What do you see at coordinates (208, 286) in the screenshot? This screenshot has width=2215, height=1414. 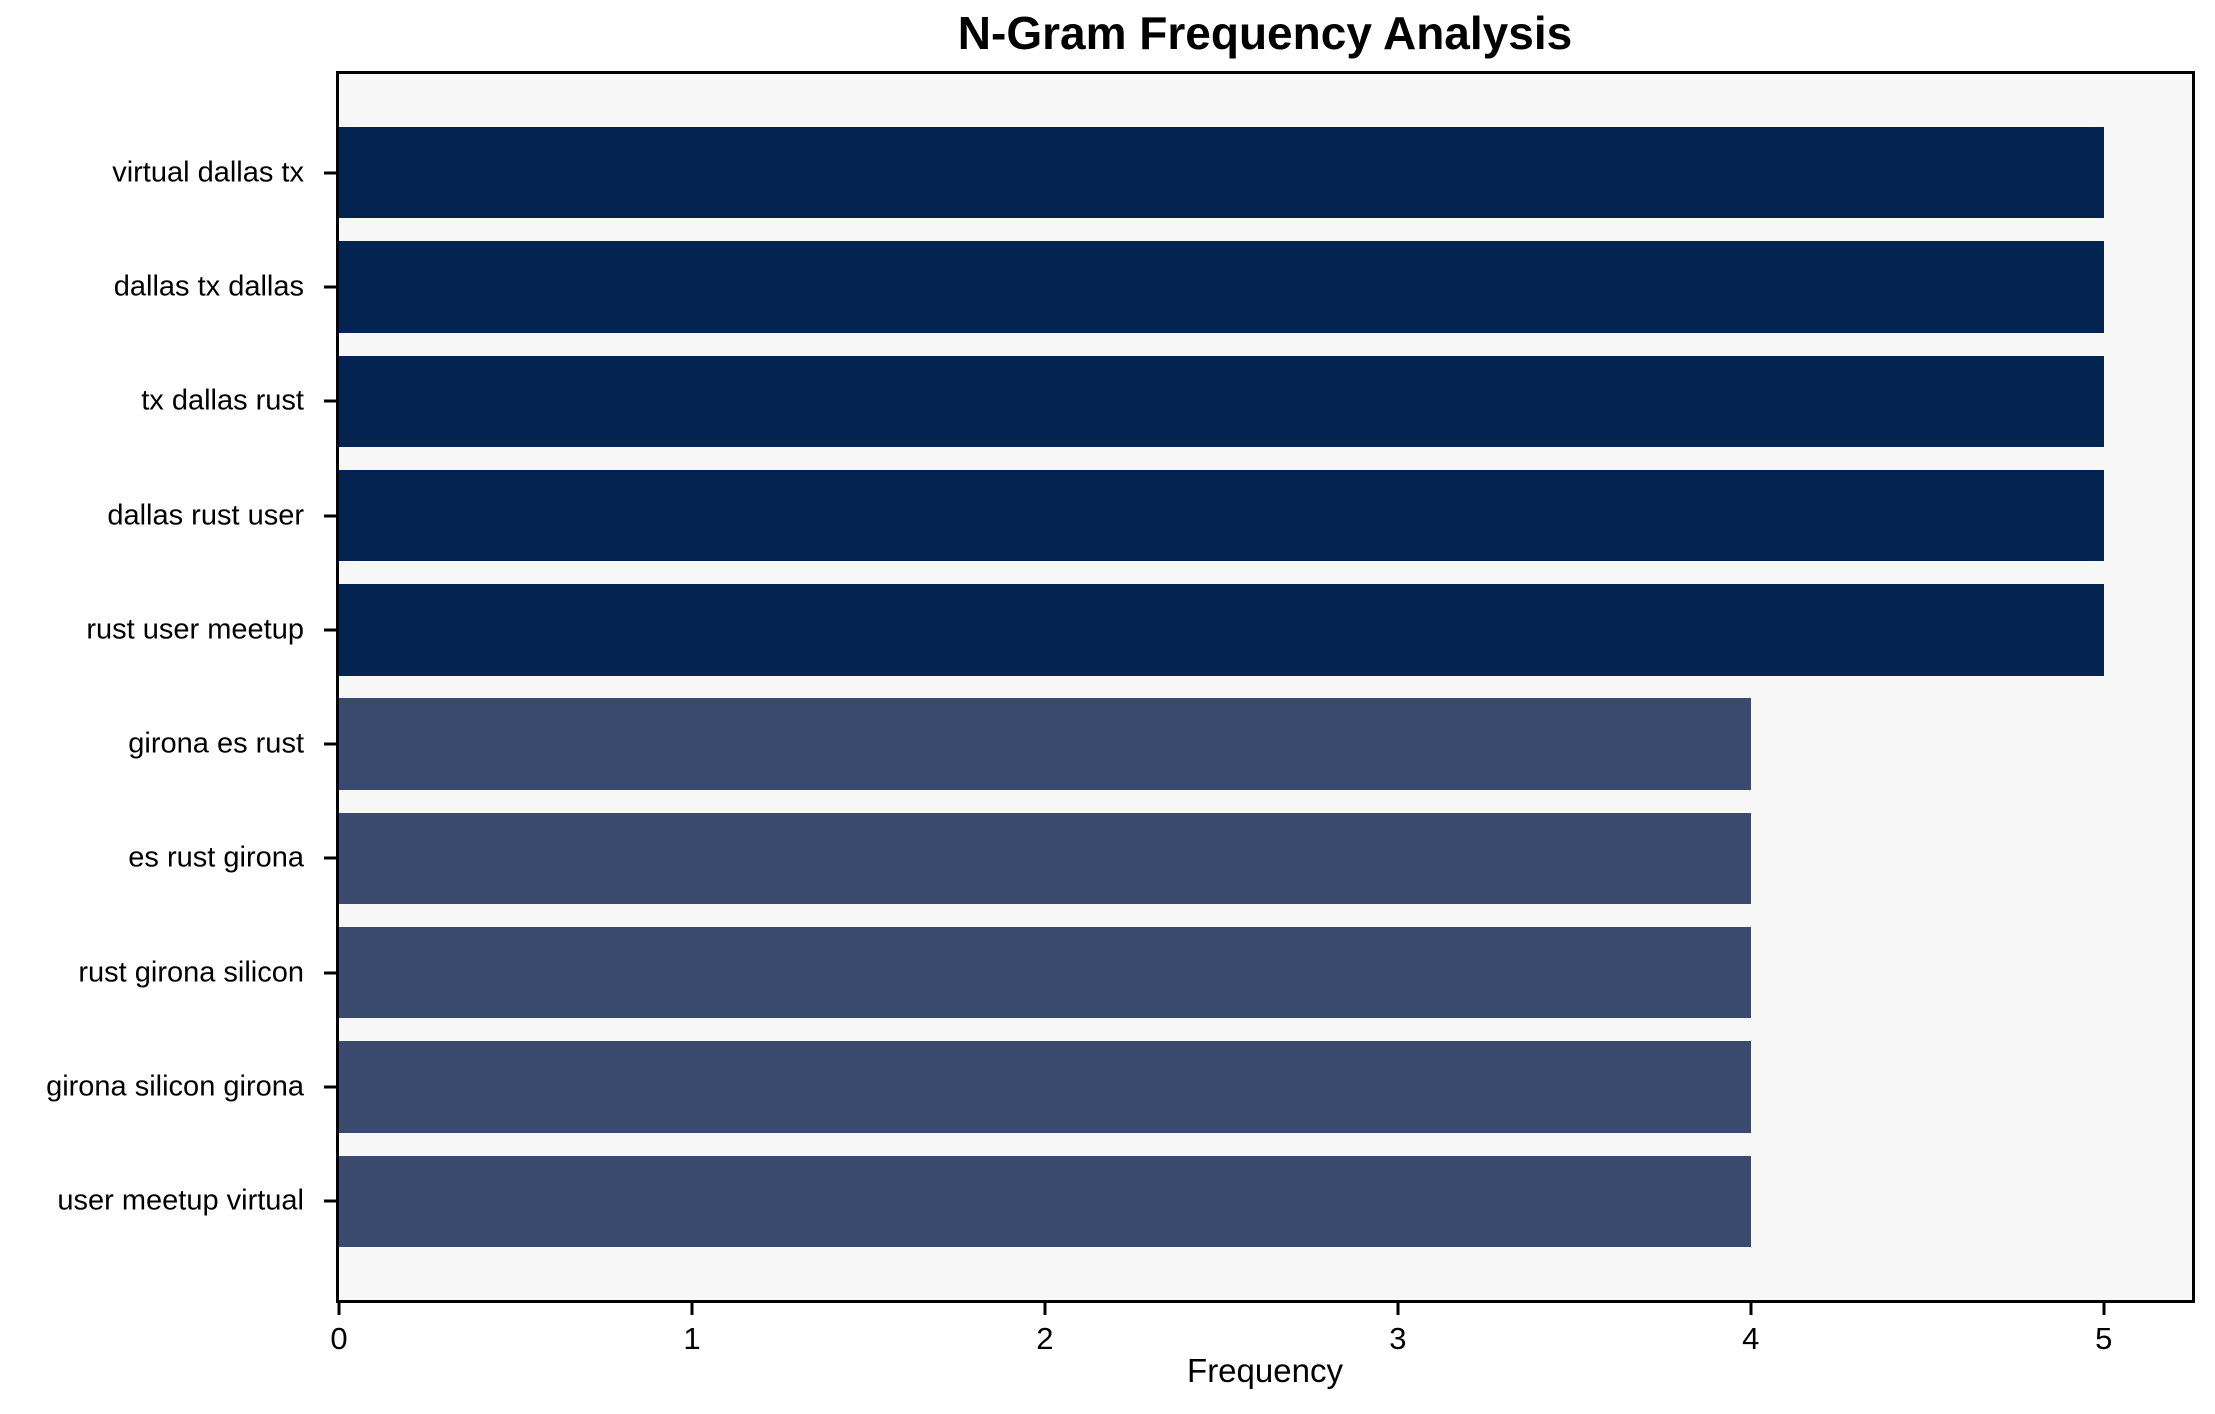 I see `y-tick-label: dallas tx dallas` at bounding box center [208, 286].